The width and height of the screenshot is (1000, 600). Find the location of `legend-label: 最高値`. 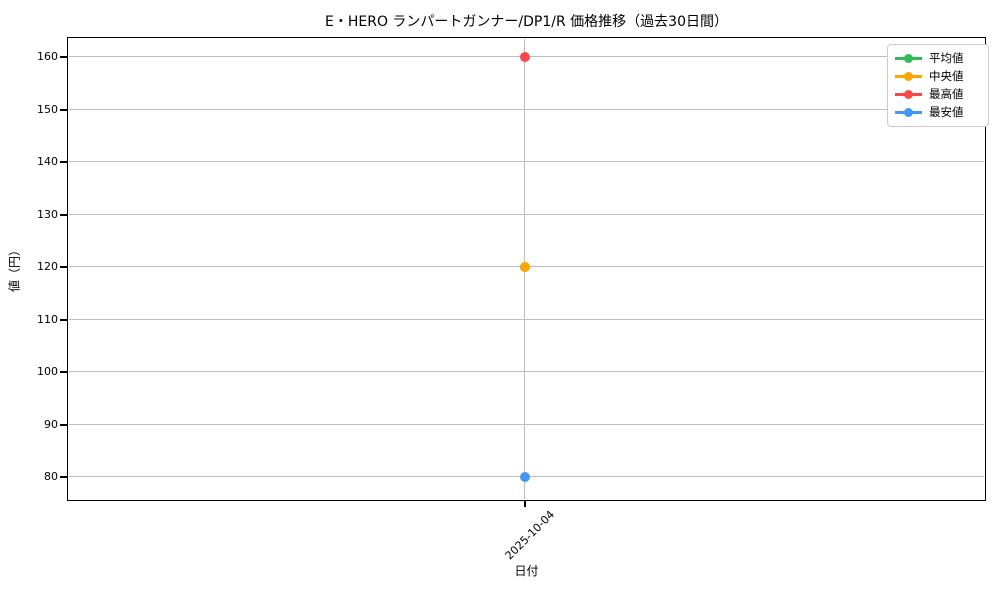

legend-label: 最高値 is located at coordinates (946, 94).